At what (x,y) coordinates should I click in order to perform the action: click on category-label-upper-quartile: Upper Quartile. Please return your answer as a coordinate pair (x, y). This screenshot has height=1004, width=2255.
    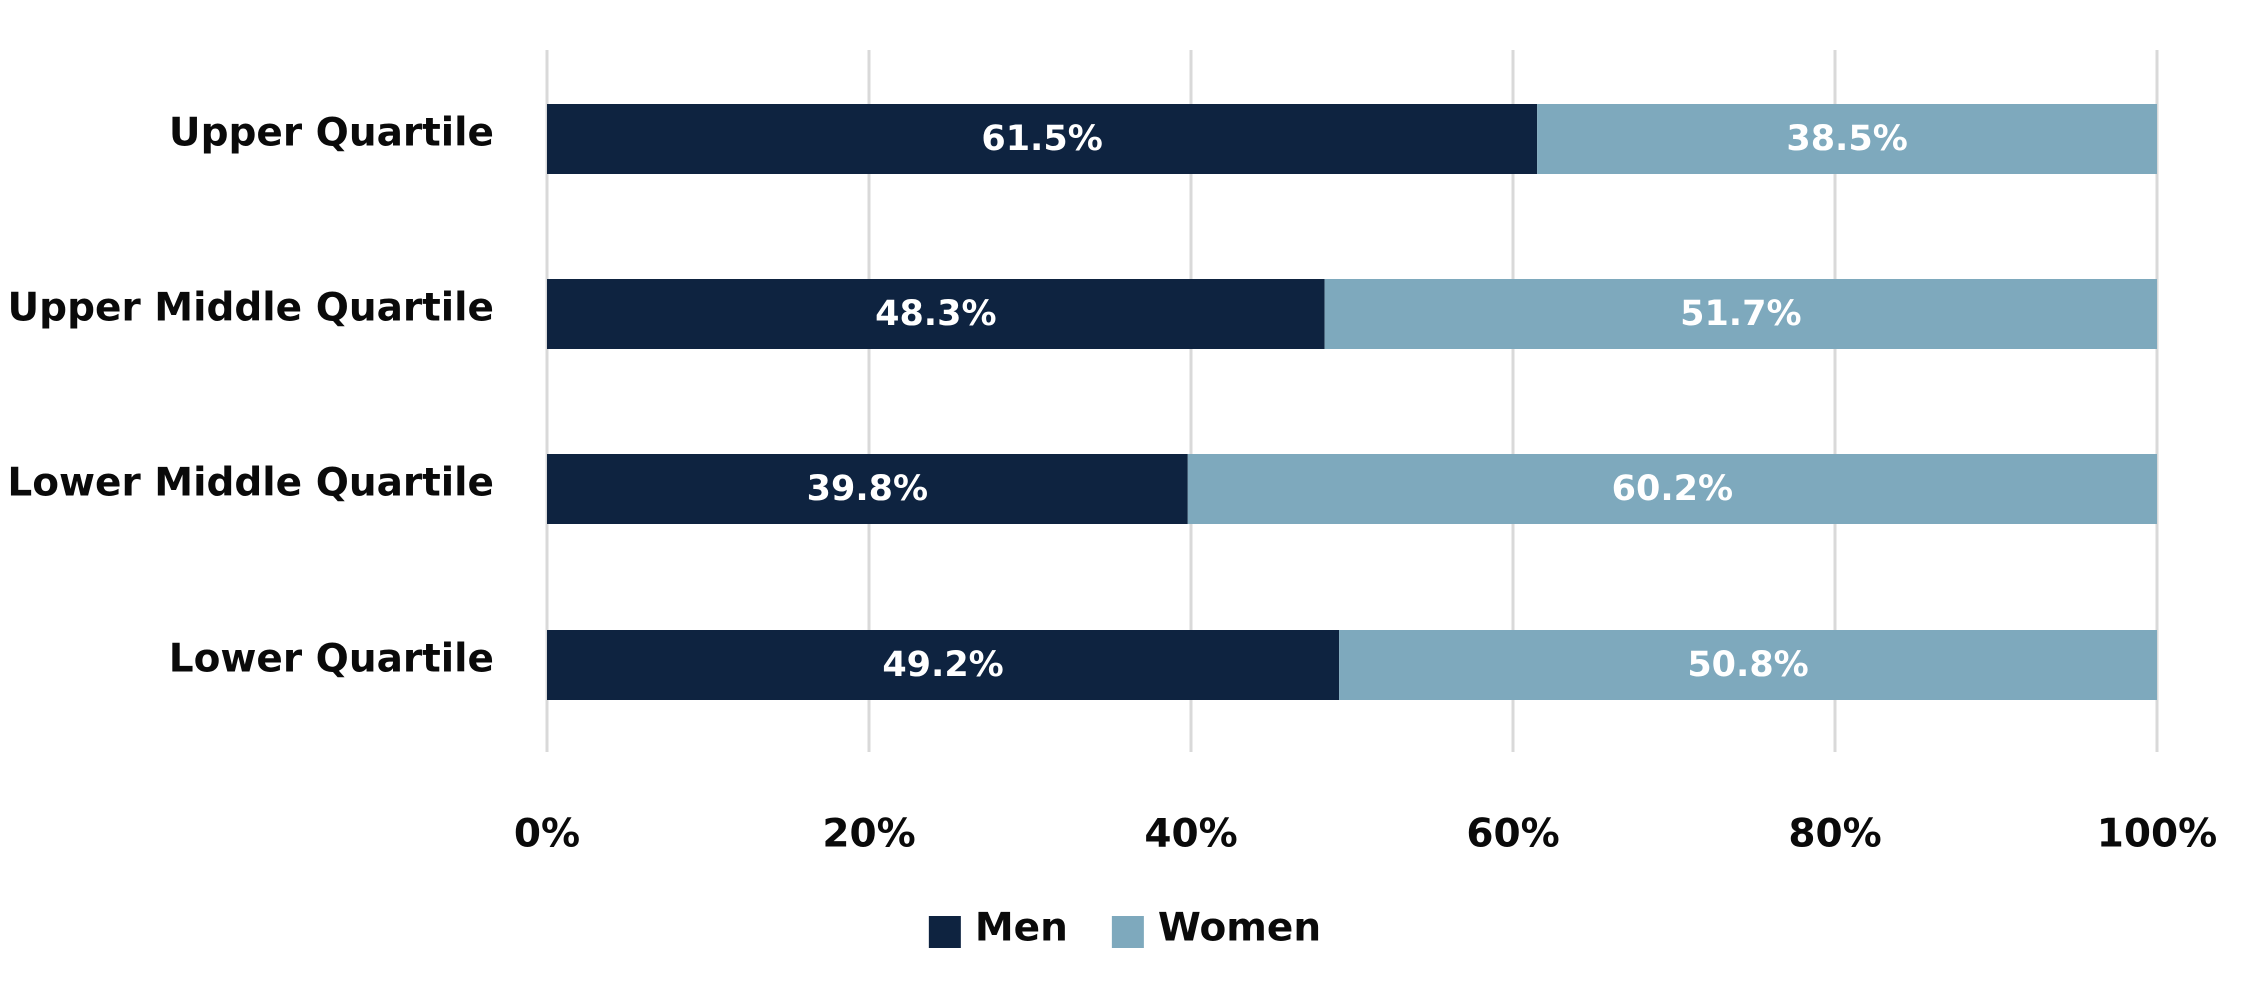
    Looking at the image, I should click on (331, 133).